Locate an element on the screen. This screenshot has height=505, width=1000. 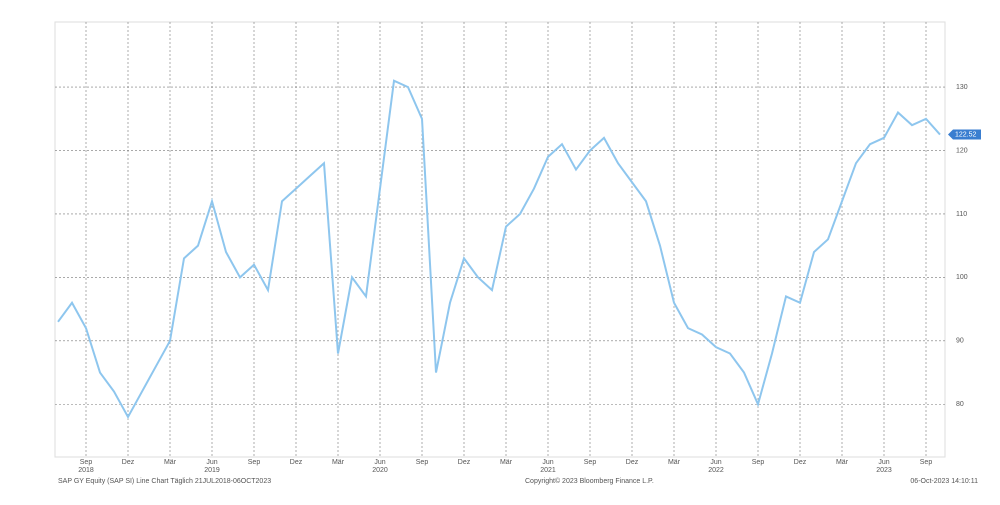
y-tick-label: 110 is located at coordinates (961, 214).